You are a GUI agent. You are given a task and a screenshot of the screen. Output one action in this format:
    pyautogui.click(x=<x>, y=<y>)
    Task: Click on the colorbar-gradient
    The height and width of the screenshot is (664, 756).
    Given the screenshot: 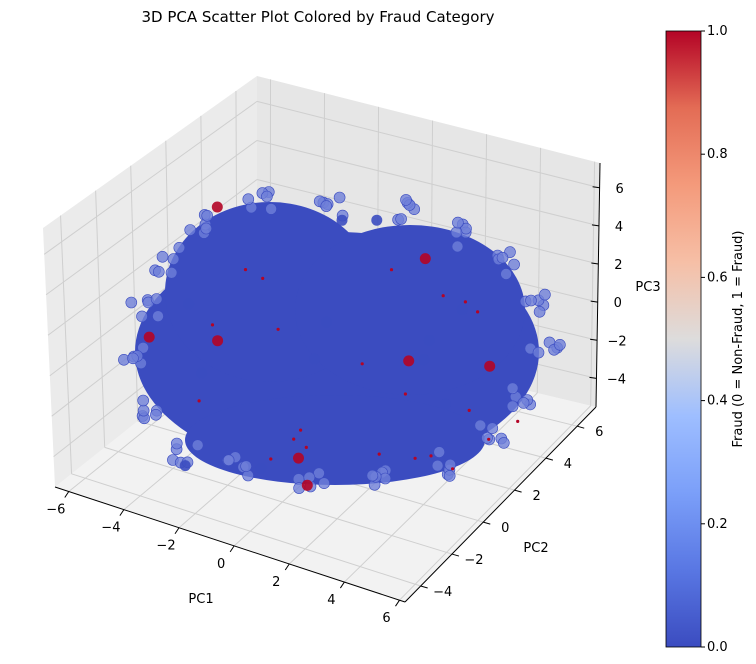 What is the action you would take?
    pyautogui.click(x=683, y=339)
    